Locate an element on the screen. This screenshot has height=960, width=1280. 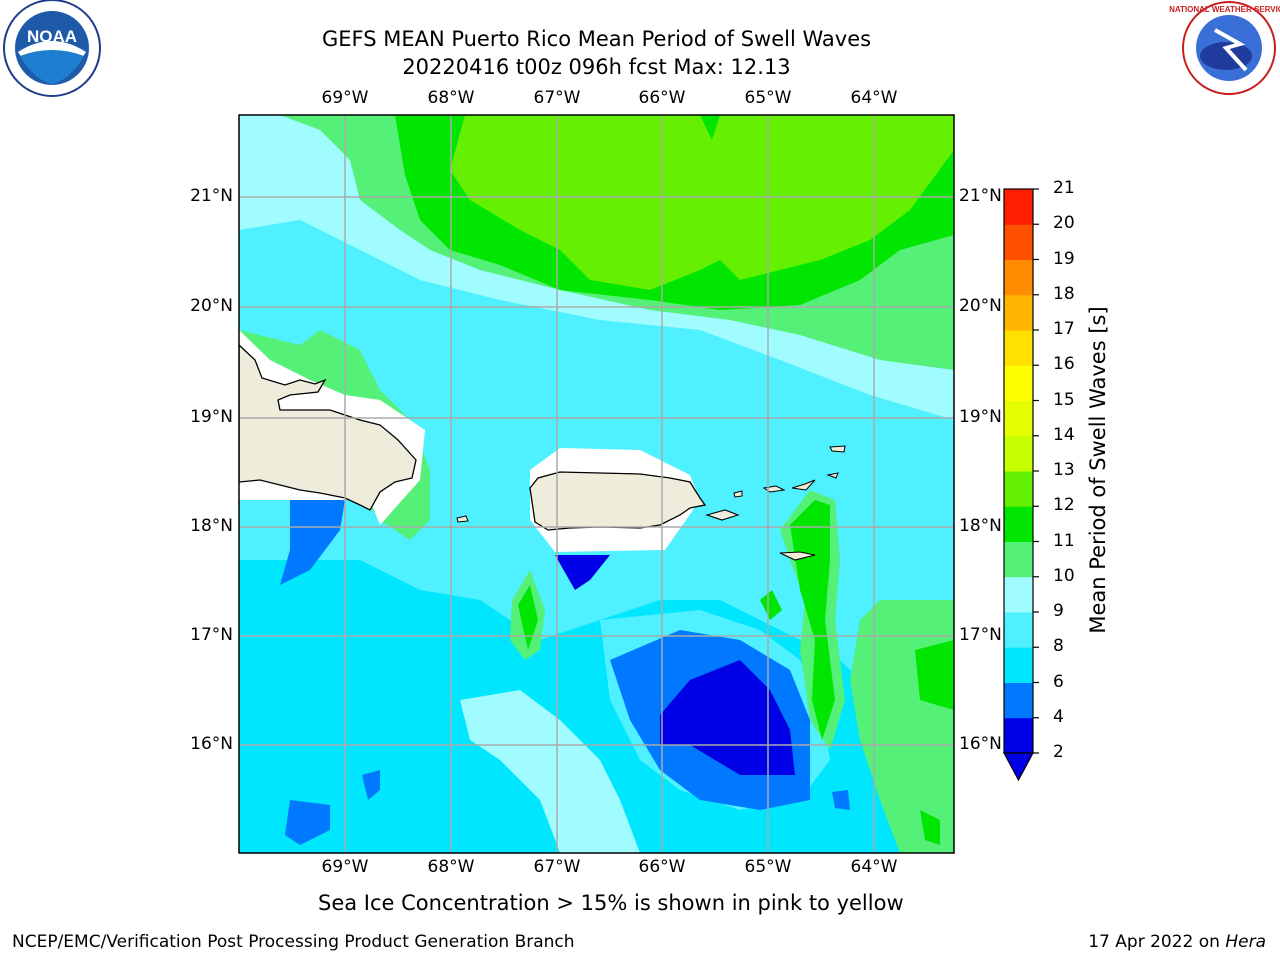
lon-label-bottom: 65°W is located at coordinates (768, 867).